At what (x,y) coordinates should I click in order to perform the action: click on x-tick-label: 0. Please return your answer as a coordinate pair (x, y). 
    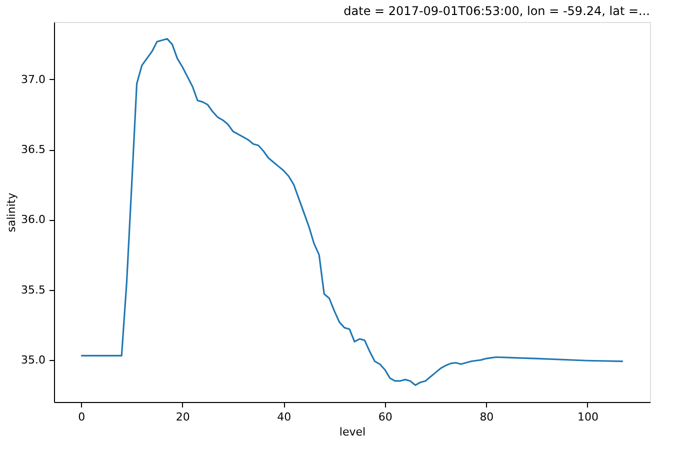
    Looking at the image, I should click on (82, 417).